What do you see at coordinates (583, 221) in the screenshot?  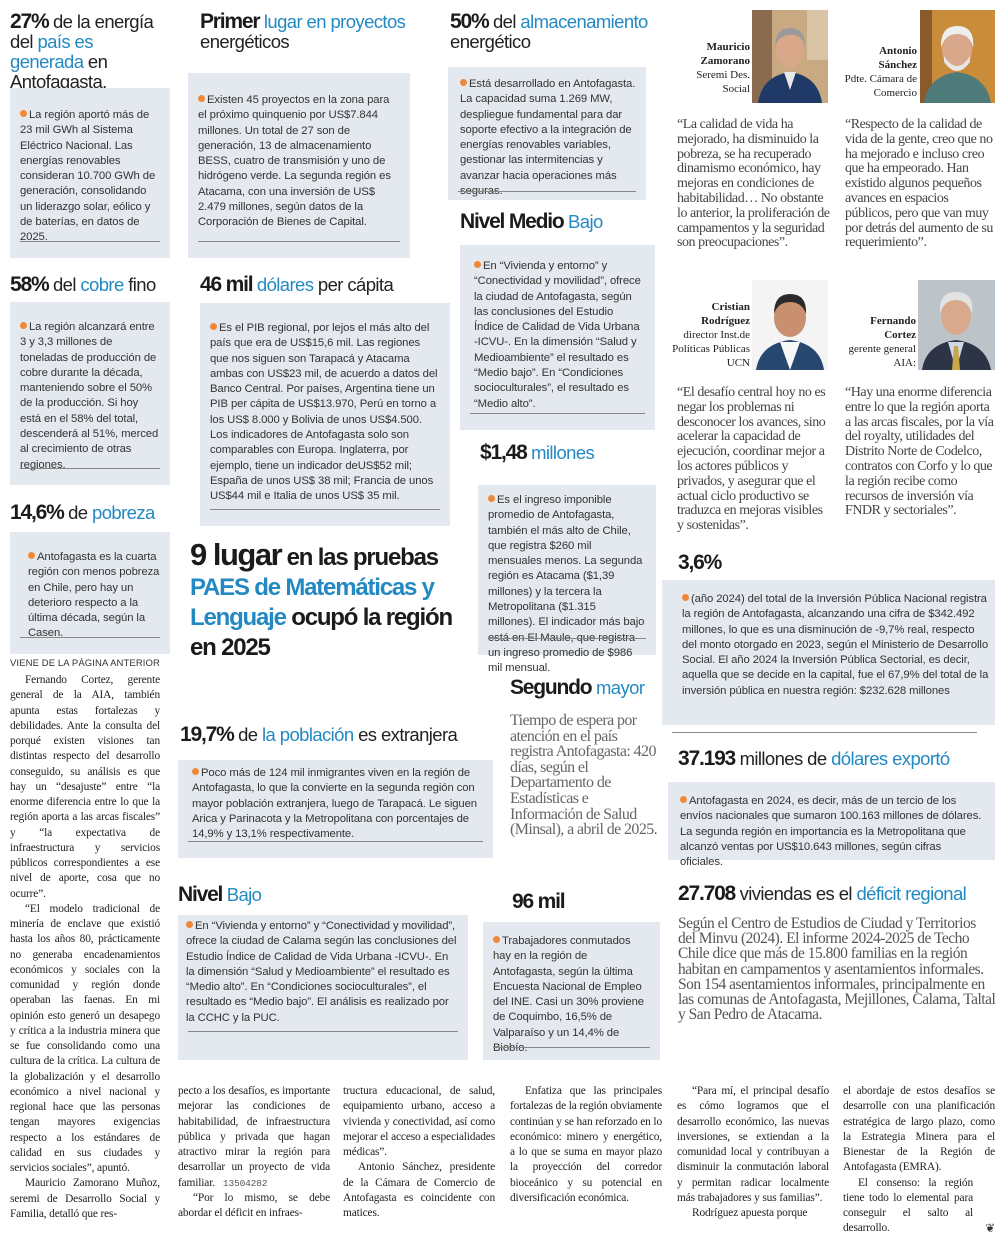 I see `headline-highlight: Bajo` at bounding box center [583, 221].